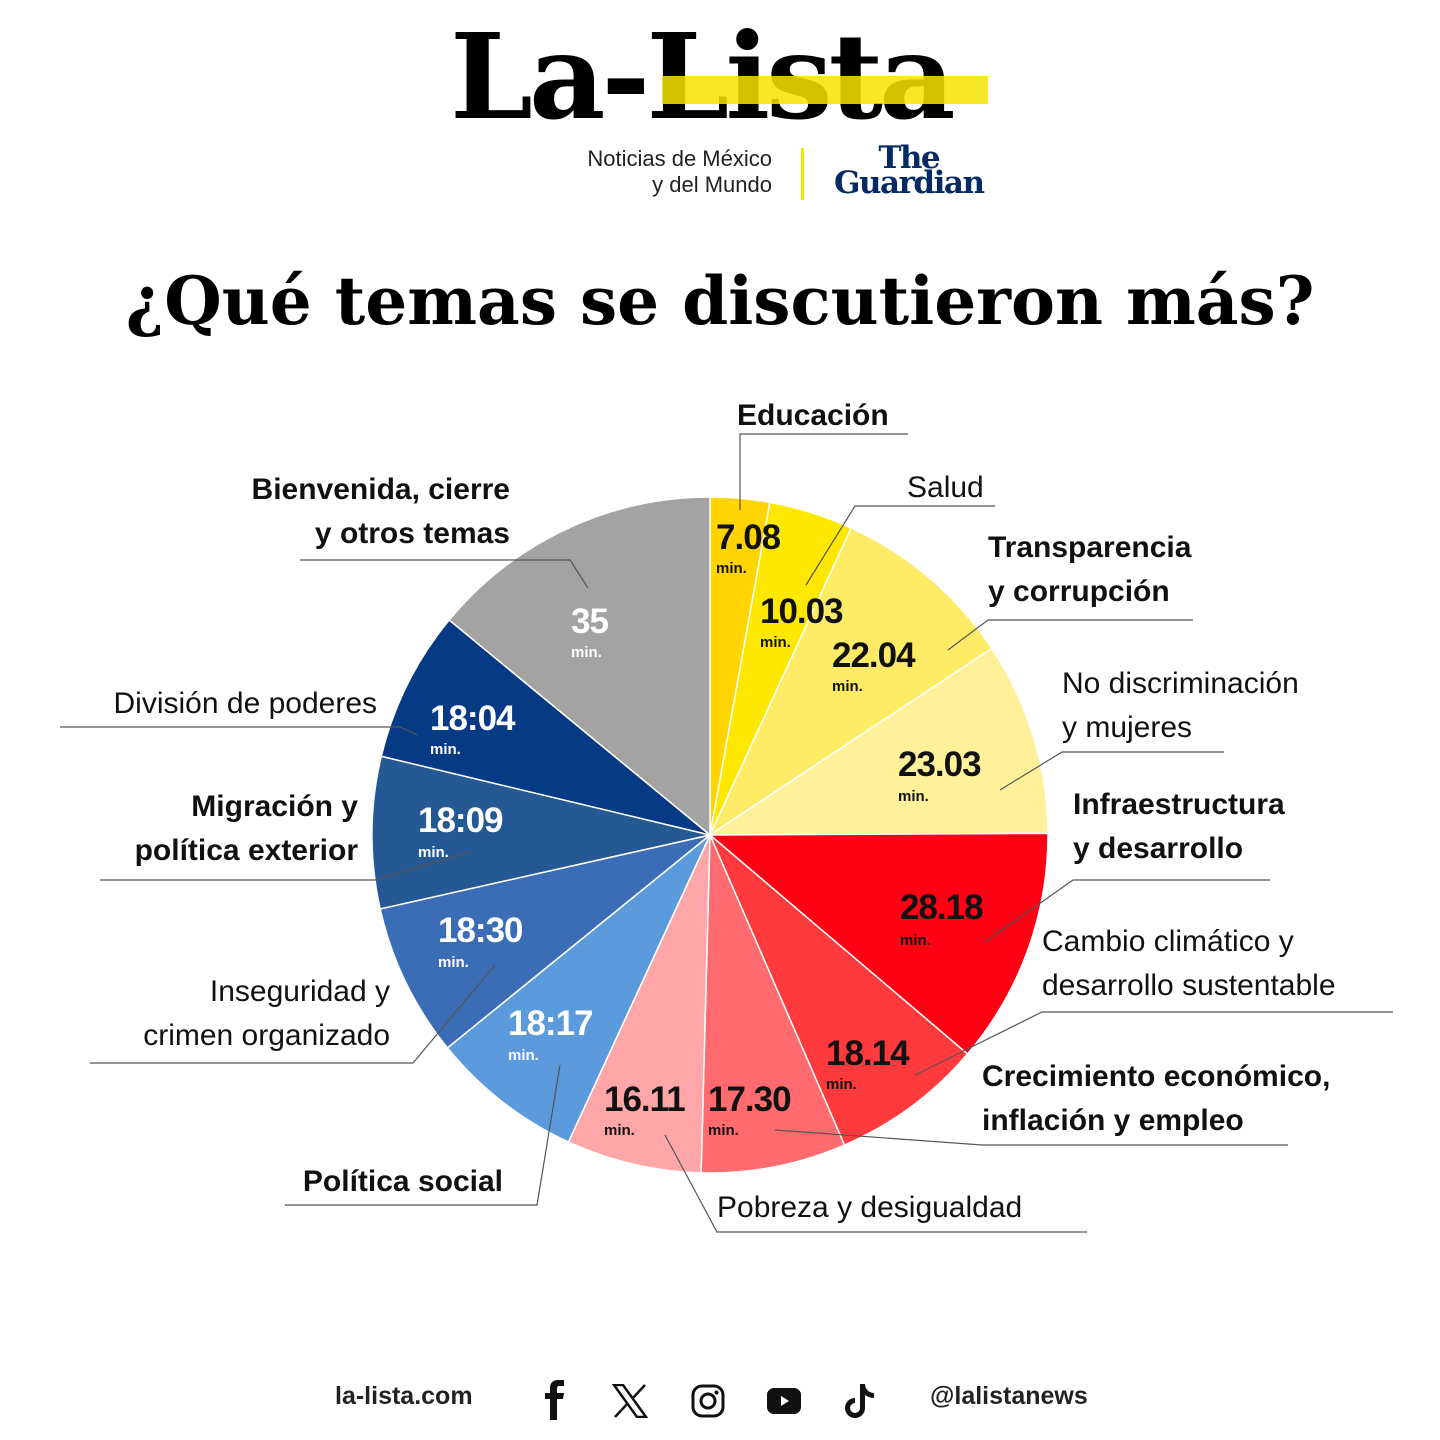  Describe the element at coordinates (461, 820) in the screenshot. I see `value-migra: 18:09` at that location.